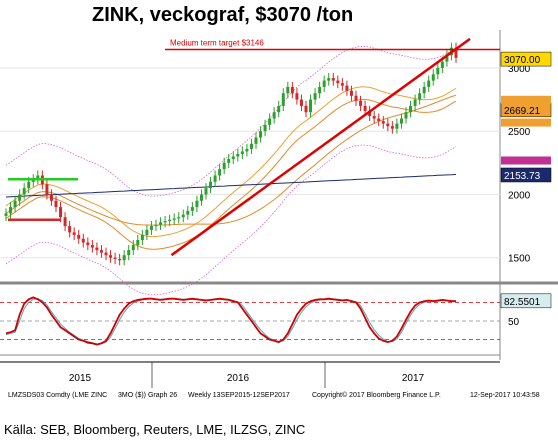 This screenshot has width=558, height=442. What do you see at coordinates (223, 15) in the screenshot?
I see `chart-title: ZINK, veckograf, $3070 /ton` at bounding box center [223, 15].